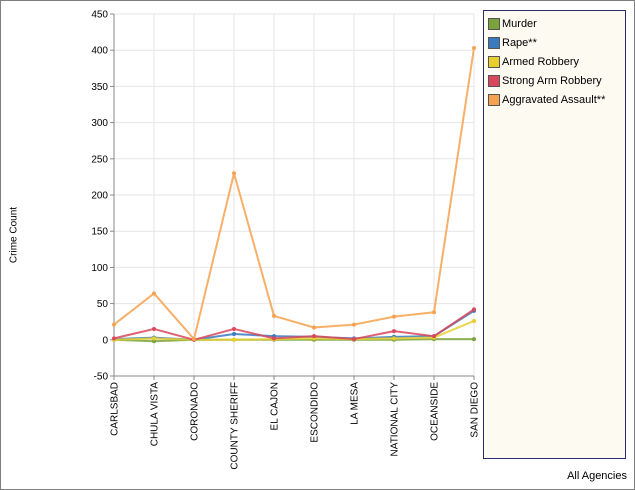 The image size is (635, 490). I want to click on x-tick-label: LA MESA, so click(355, 403).